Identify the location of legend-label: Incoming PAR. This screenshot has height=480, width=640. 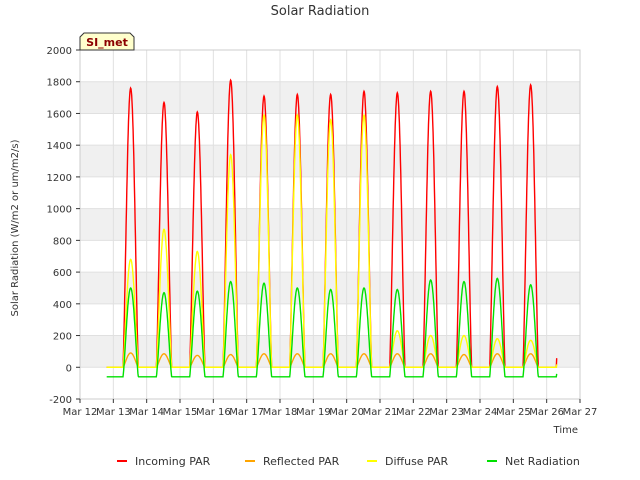
(173, 461).